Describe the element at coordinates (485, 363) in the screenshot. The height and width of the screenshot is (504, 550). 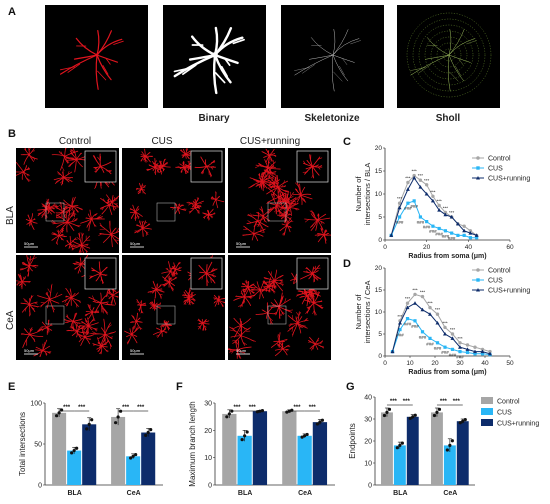
I see `x-tick-label: 40` at that location.